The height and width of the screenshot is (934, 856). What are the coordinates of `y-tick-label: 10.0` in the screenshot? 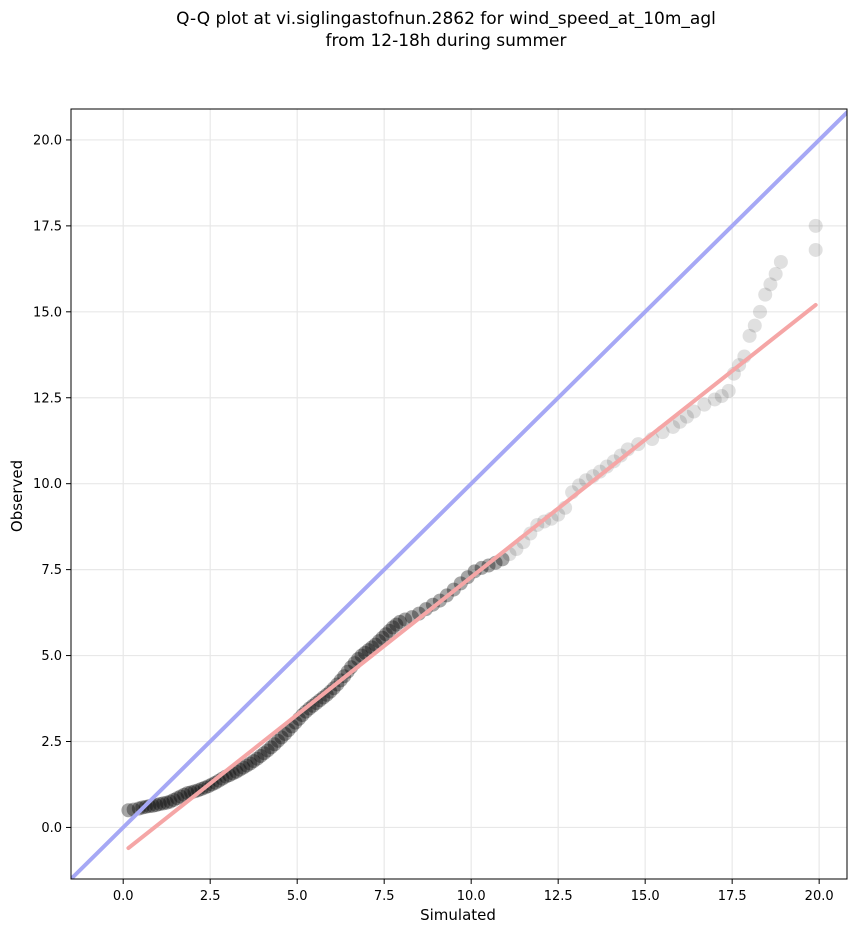 It's located at (47, 484).